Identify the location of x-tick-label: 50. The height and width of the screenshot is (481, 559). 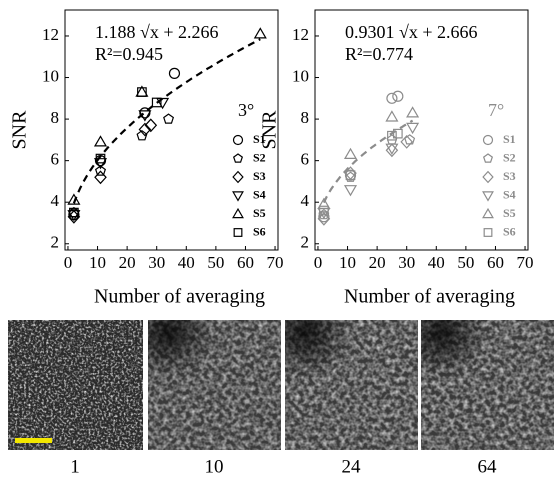
(465, 262).